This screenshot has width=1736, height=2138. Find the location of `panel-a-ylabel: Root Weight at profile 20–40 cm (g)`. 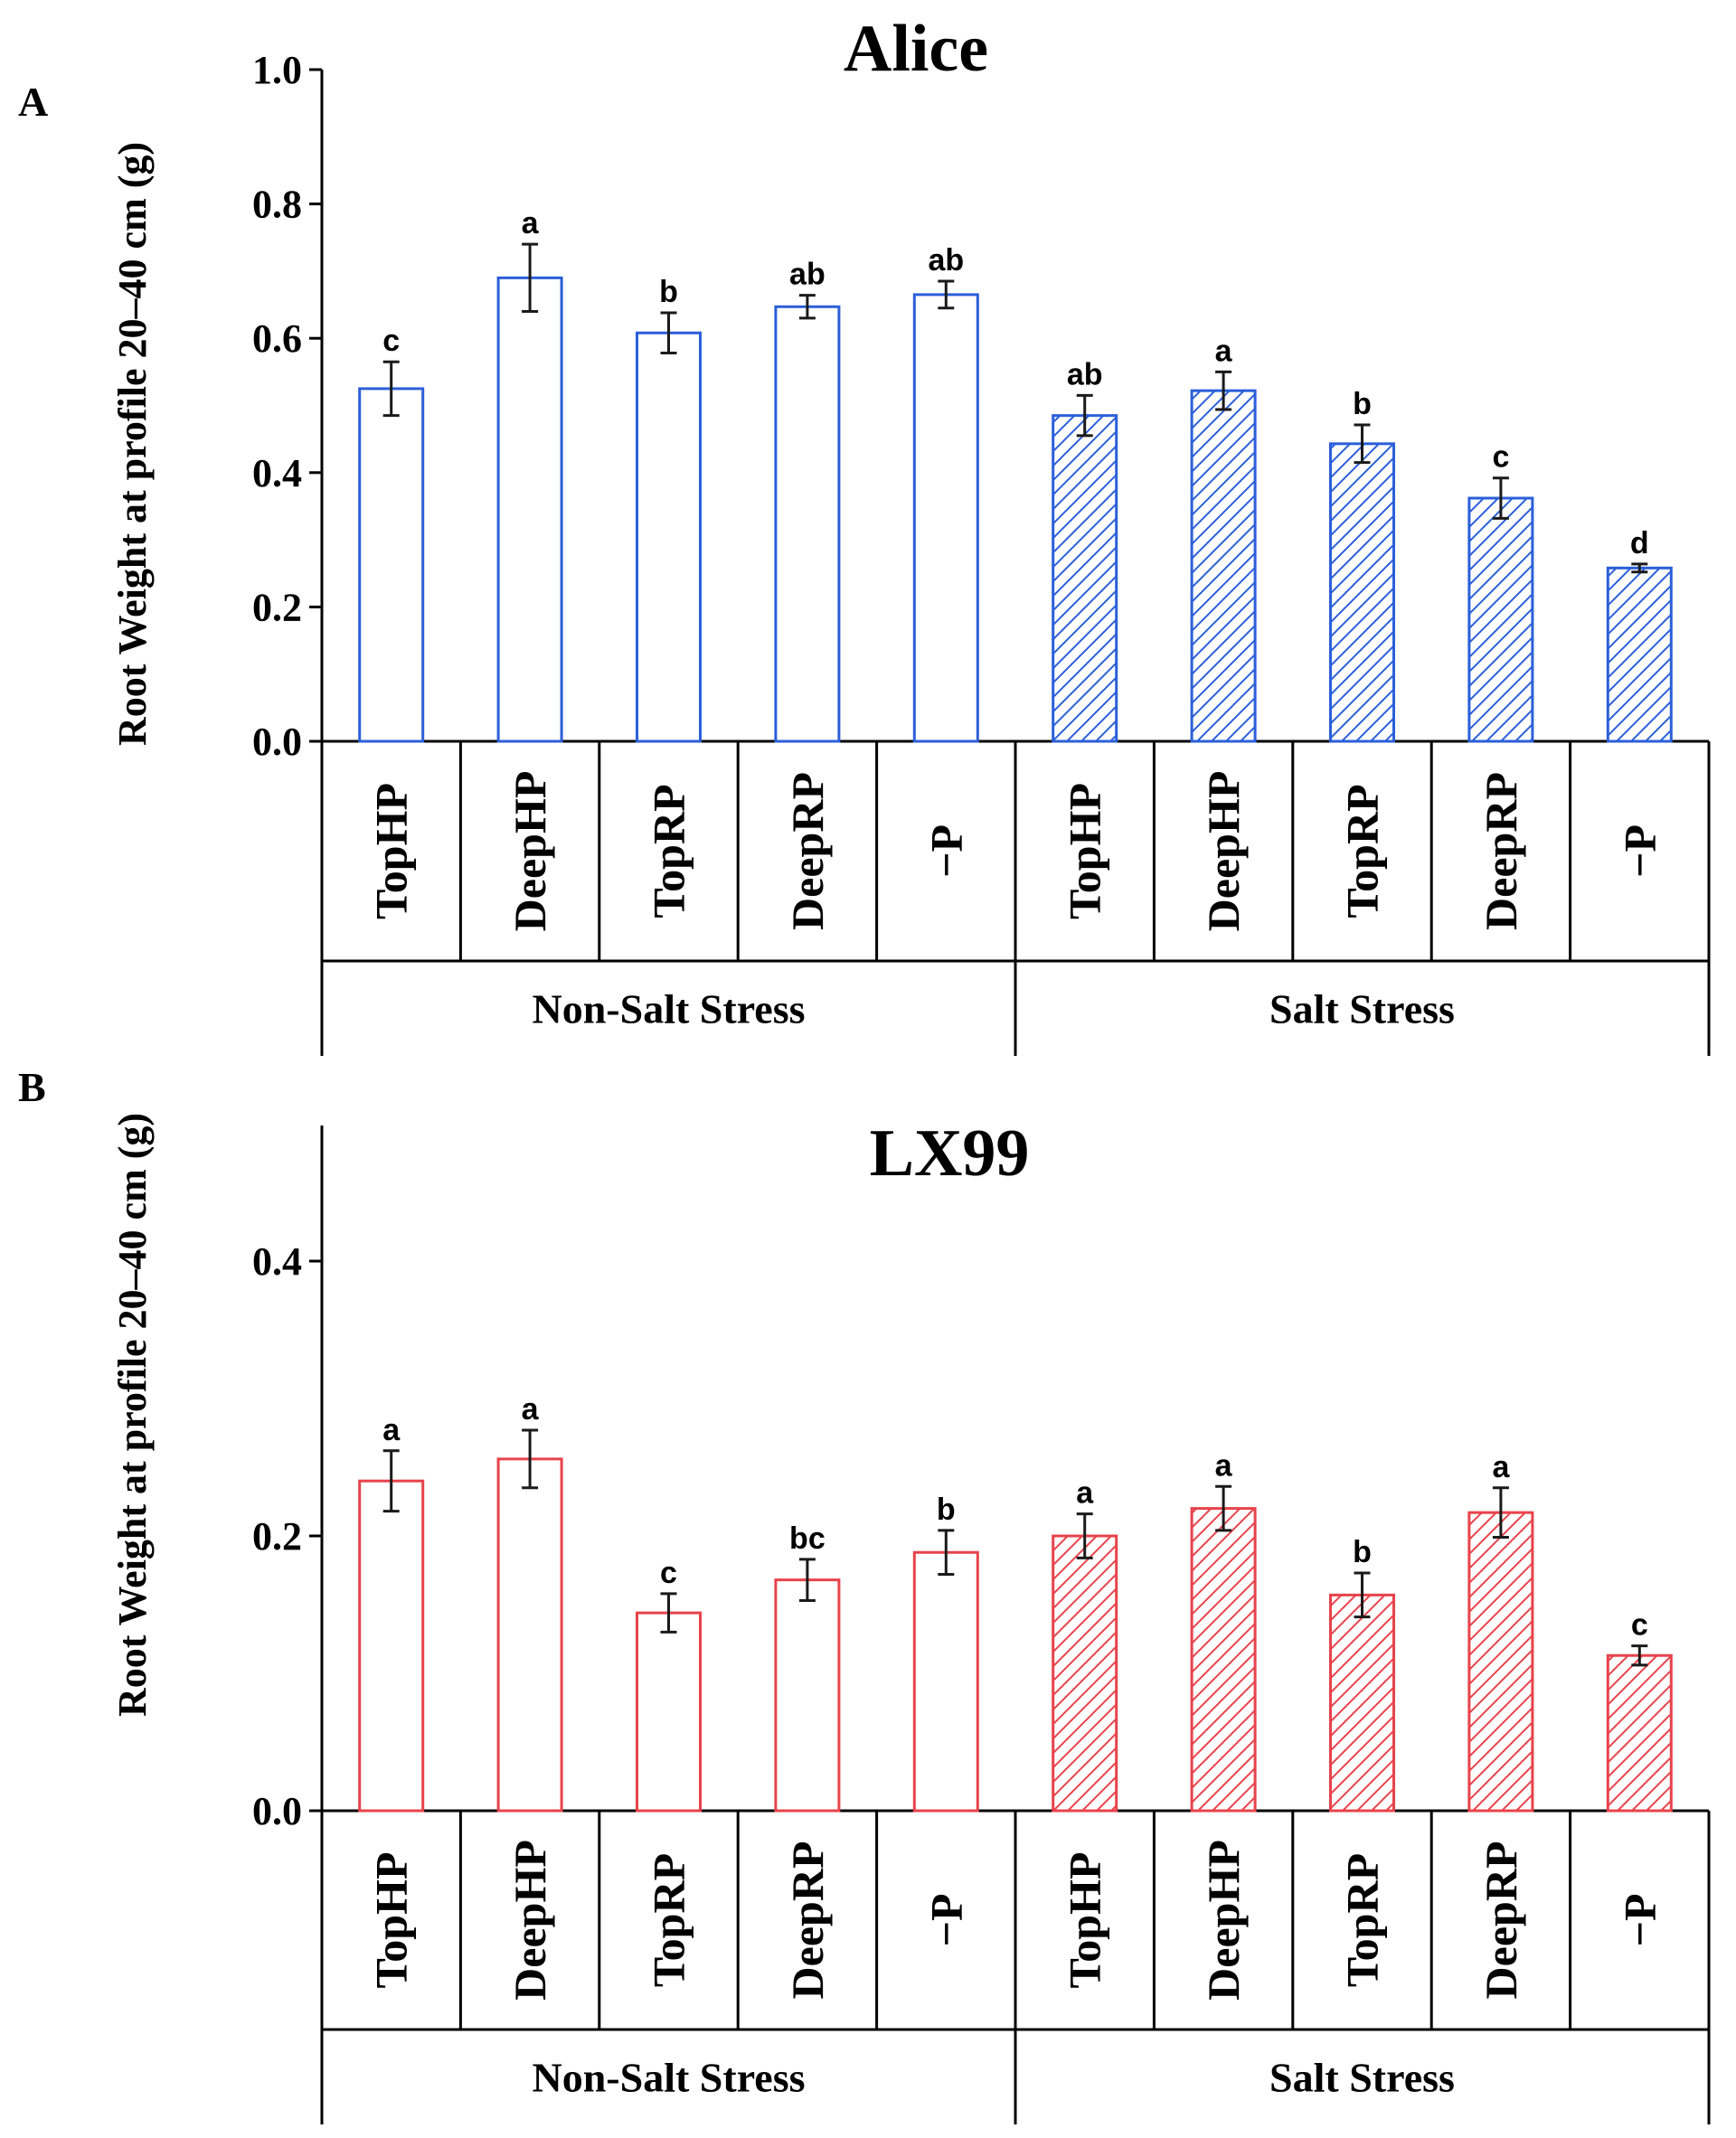

panel-a-ylabel: Root Weight at profile 20–40 cm (g) is located at coordinates (132, 444).